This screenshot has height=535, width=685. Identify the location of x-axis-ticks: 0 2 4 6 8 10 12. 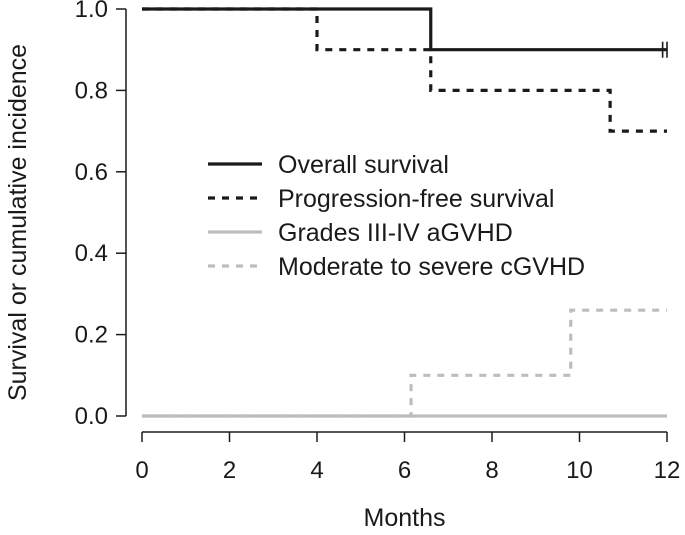
(407, 458).